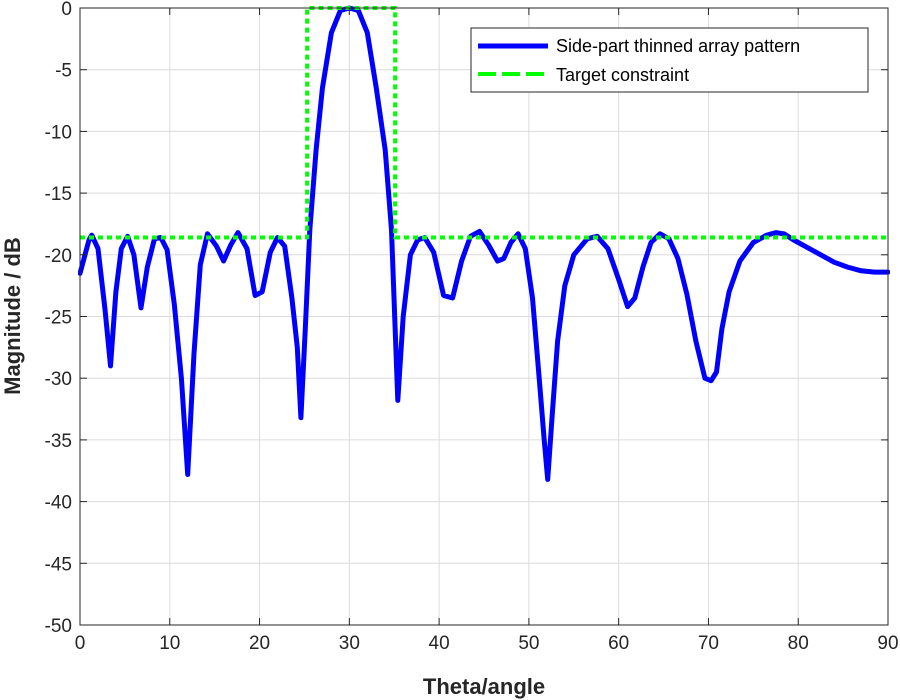 The width and height of the screenshot is (900, 700). Describe the element at coordinates (80, 643) in the screenshot. I see `x-tick-label: 0` at that location.